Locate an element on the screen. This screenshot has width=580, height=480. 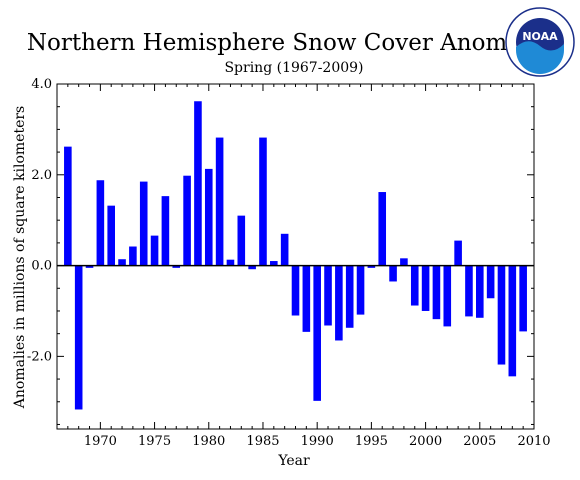
chart-title: Northern Hemisphere Snow Cover Anomalies is located at coordinates (294, 43).